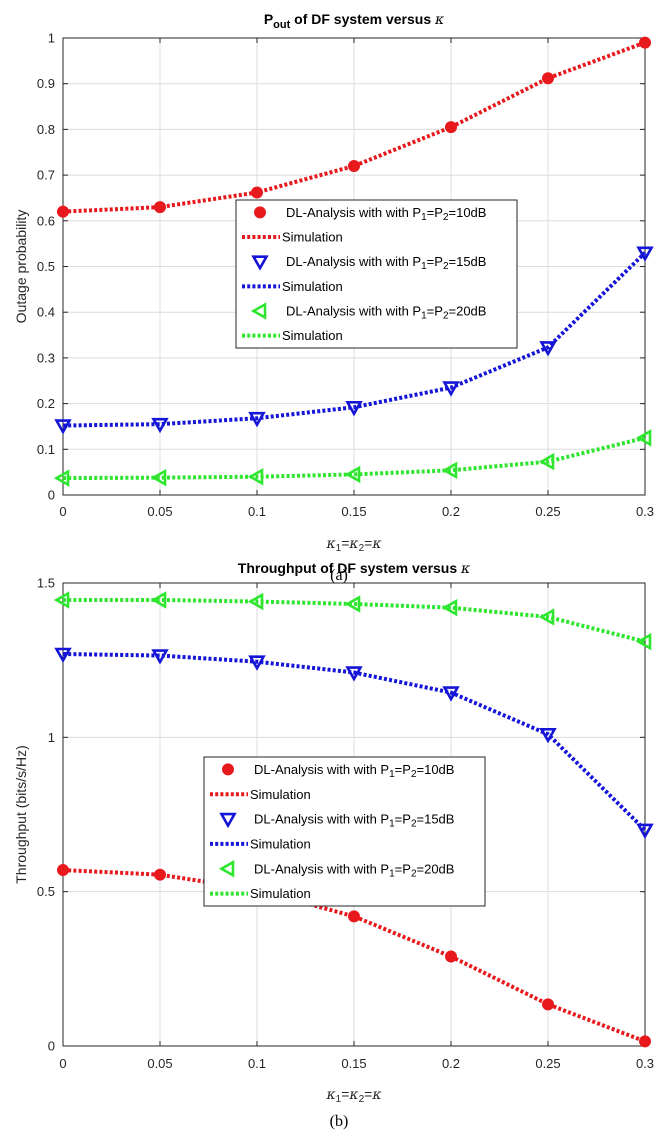  Describe the element at coordinates (46, 175) in the screenshot. I see `y-tick-label: 0.7` at that location.